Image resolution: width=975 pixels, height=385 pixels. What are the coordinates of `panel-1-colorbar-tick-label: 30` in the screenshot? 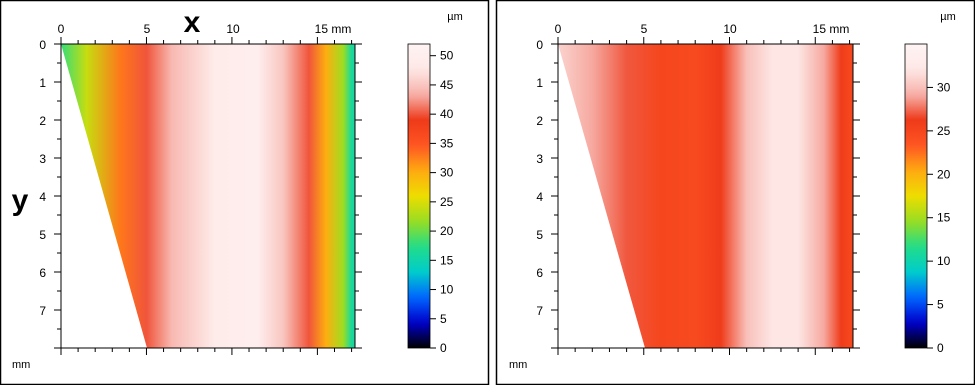 It's located at (447, 173).